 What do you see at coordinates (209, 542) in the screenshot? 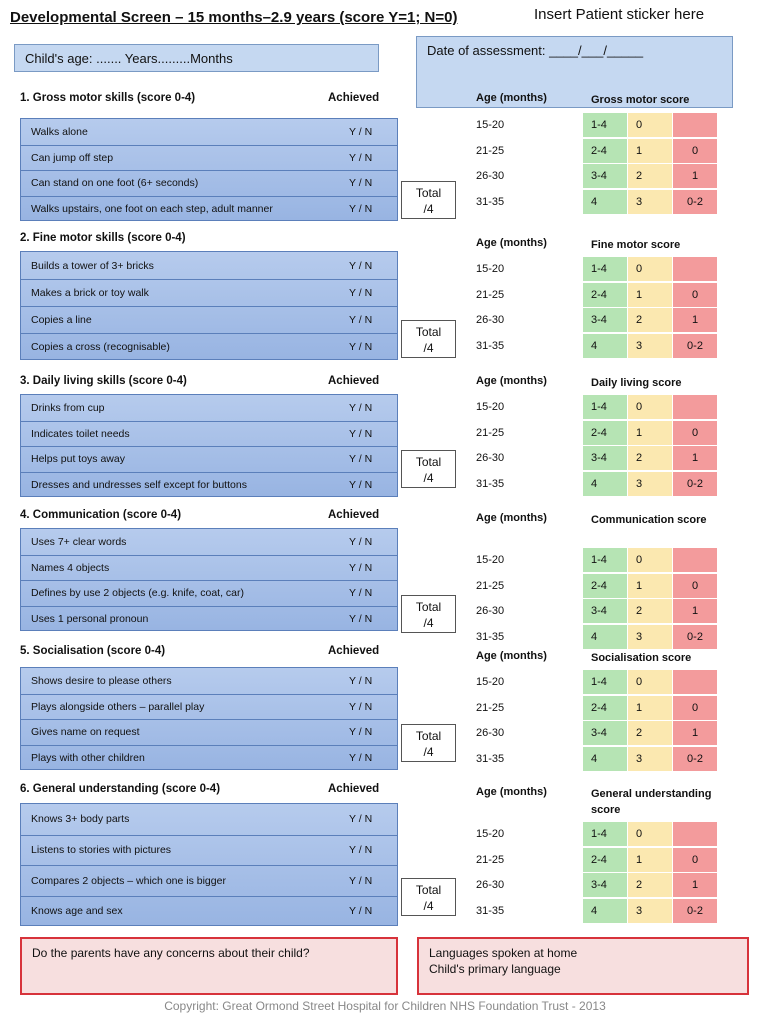
I see `item-row: Uses 7+ clear words Y / N` at bounding box center [209, 542].